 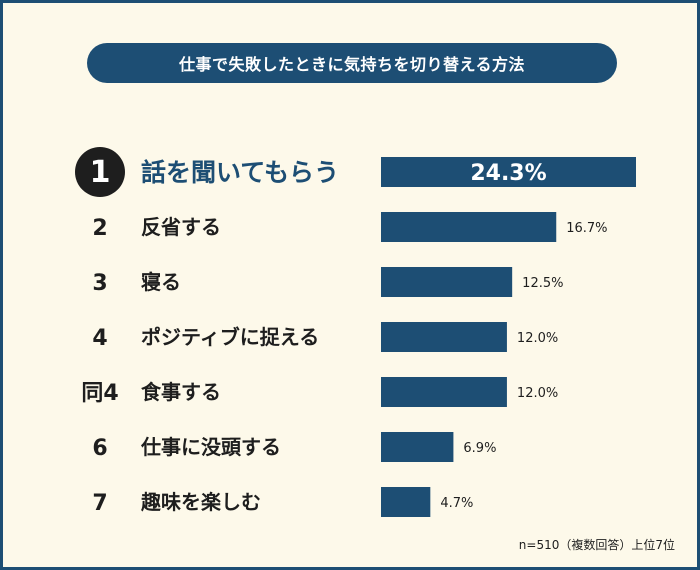 What do you see at coordinates (542, 283) in the screenshot?
I see `data-label: 12.5%` at bounding box center [542, 283].